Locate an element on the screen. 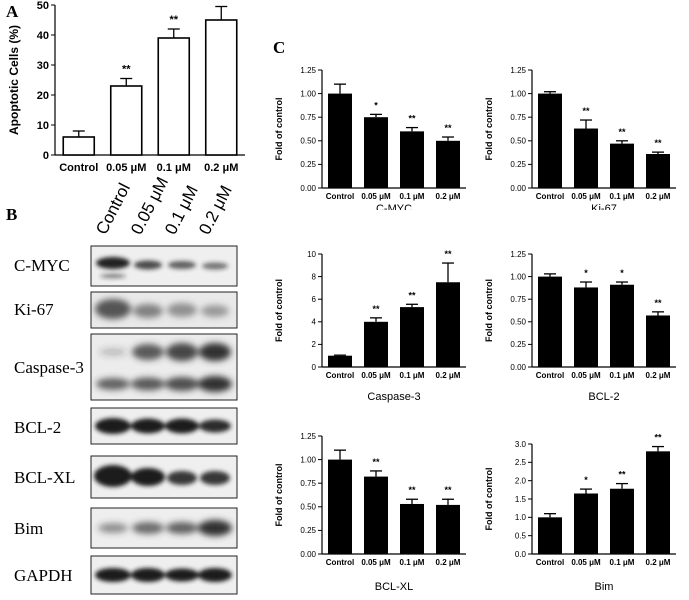  y-tick-label: 1.0 is located at coordinates (521, 517).